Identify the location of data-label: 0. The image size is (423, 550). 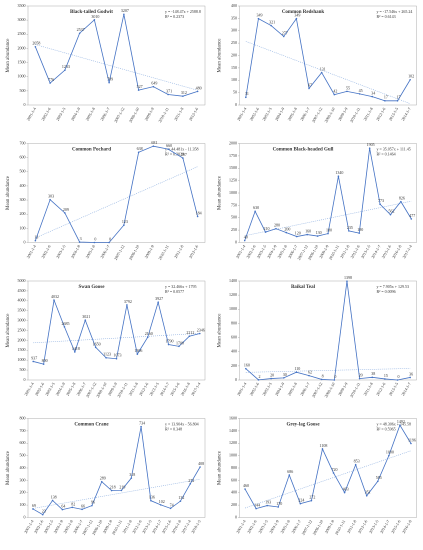
(399, 376).